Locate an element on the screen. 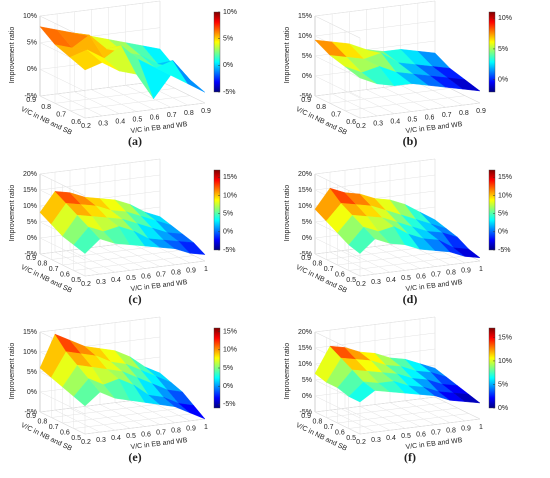  x-tick-label: 0.5 is located at coordinates (413, 119).